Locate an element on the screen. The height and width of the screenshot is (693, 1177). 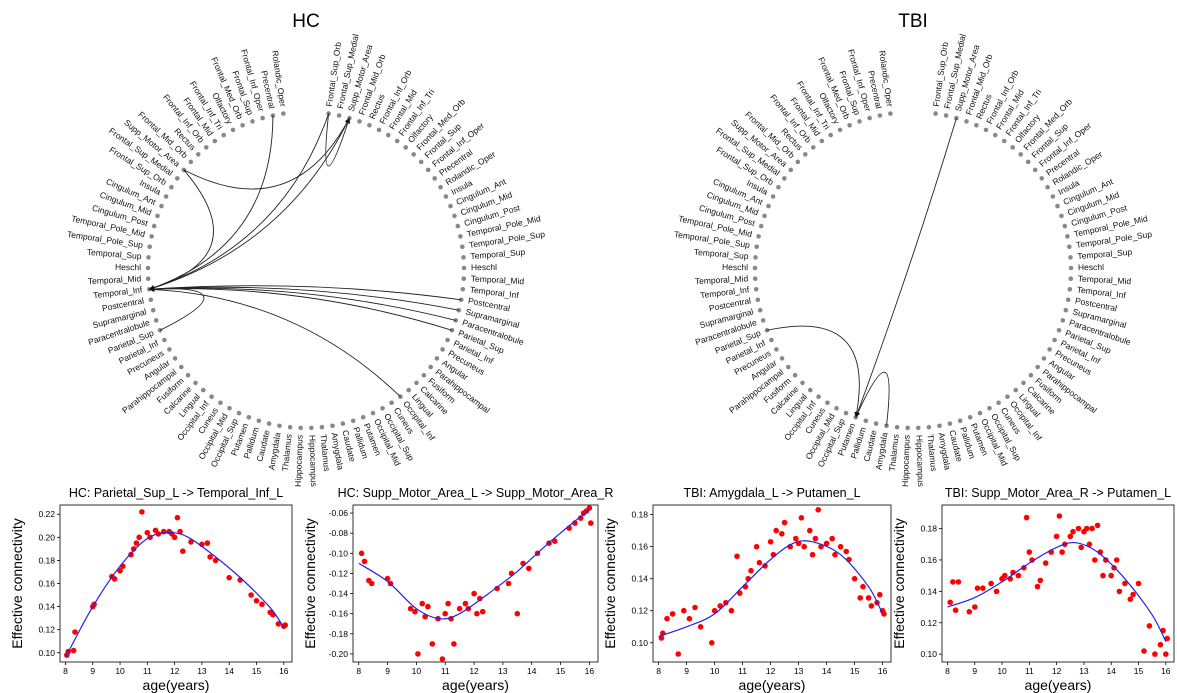
node-label: Heschl is located at coordinates (735, 267).